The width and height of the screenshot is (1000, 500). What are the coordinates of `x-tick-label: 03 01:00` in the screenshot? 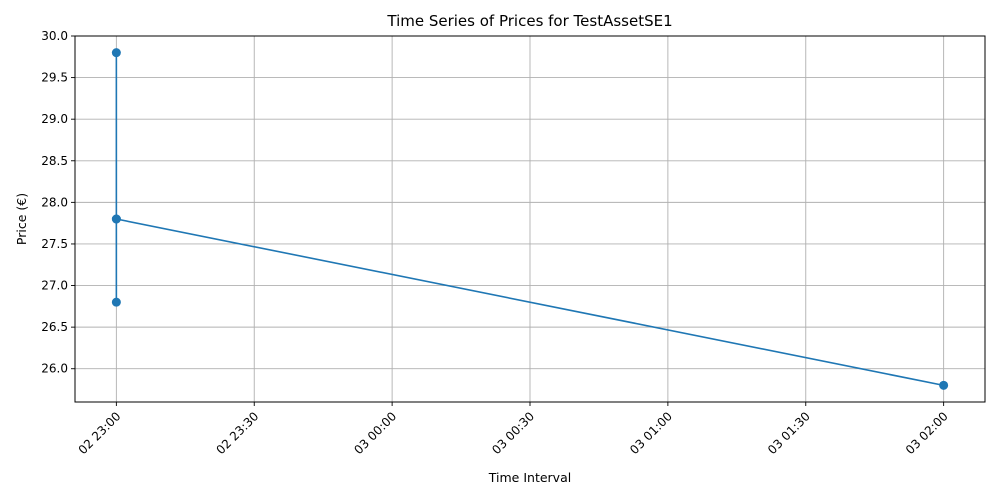 It's located at (651, 433).